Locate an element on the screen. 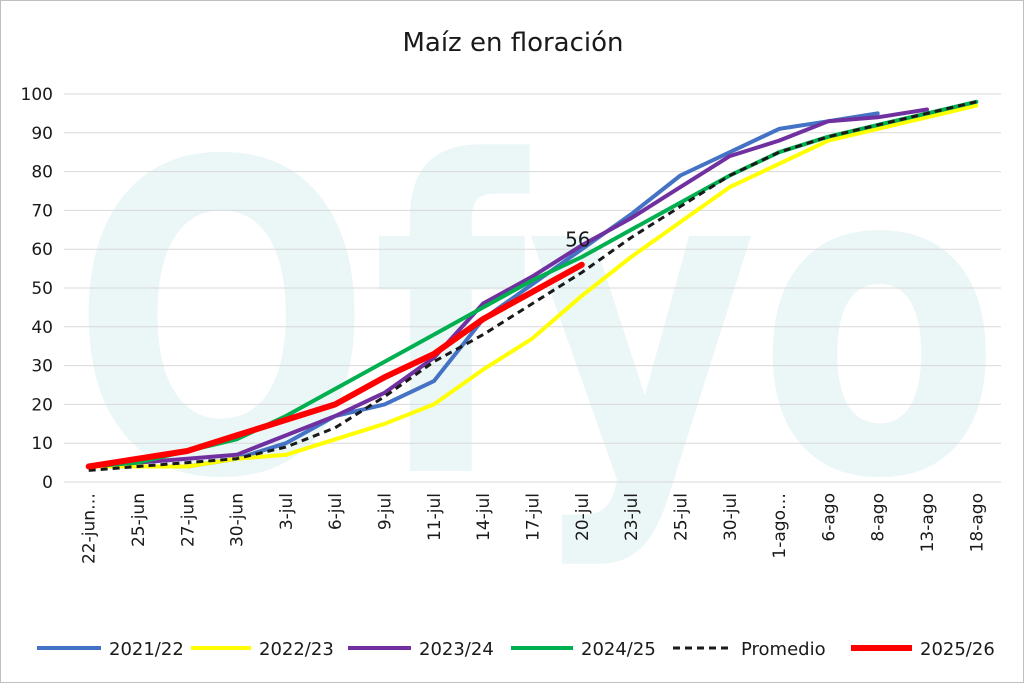 This screenshot has height=684, width=1024. x-tick-label: 17-jul is located at coordinates (534, 517).